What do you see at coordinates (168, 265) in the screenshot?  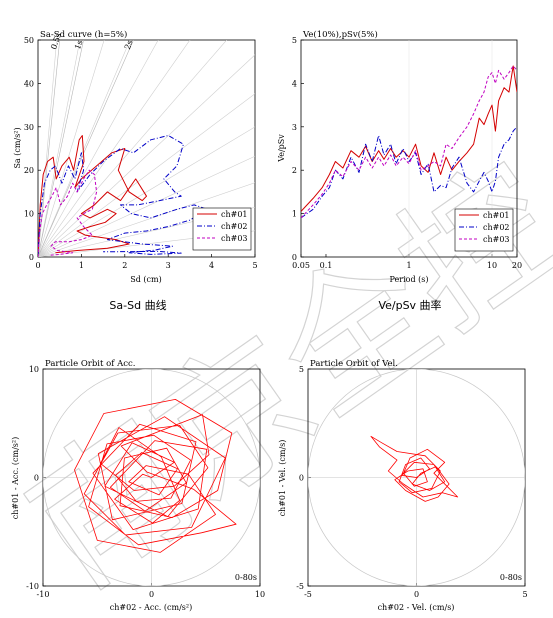 I see `x-tick-label: 3` at bounding box center [168, 265].